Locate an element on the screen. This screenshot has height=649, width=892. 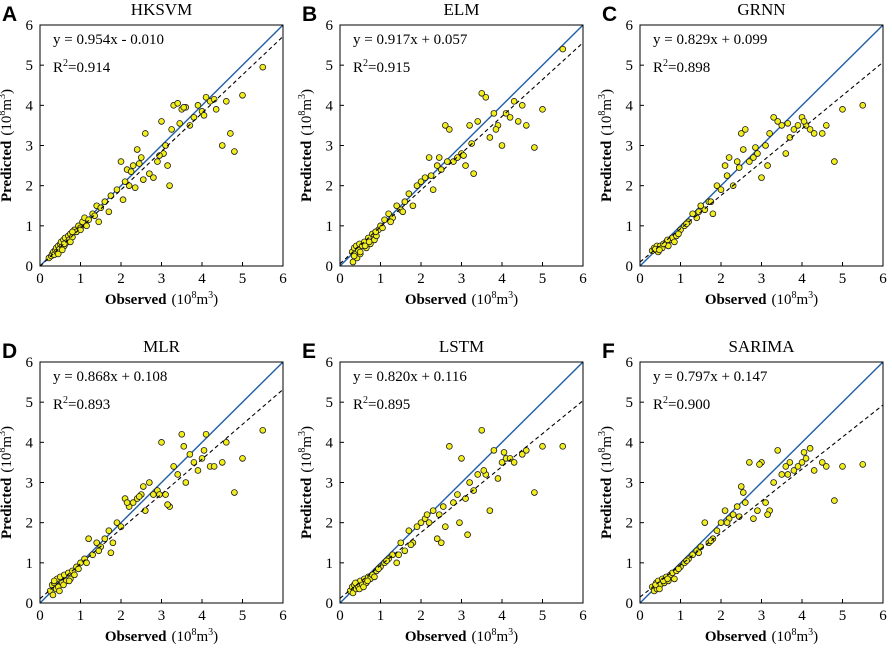
y-axis-unit-end: ) is located at coordinates (307, 428).